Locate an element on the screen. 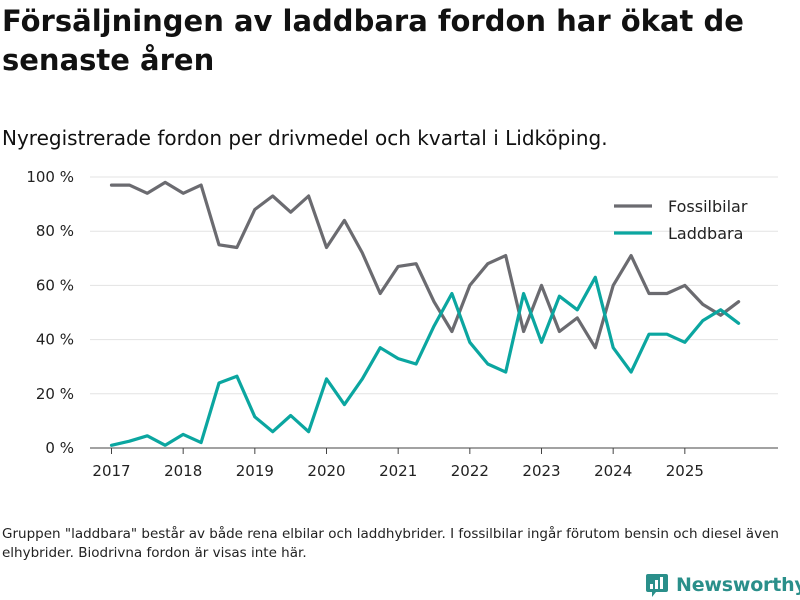  y-tick-label: 80 % is located at coordinates (55, 231).